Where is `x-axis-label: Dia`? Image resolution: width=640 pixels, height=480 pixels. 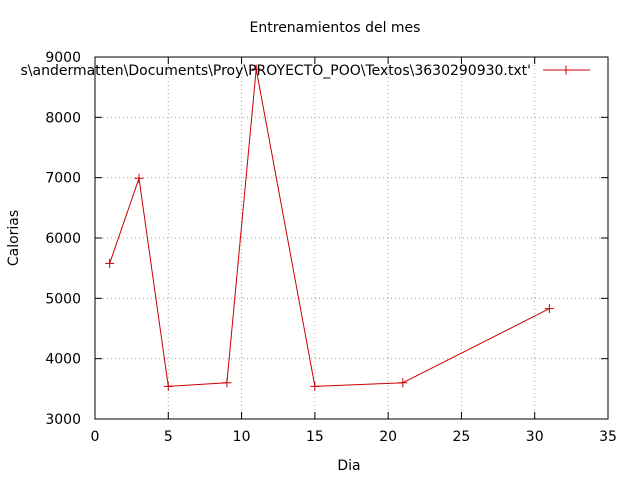
x-axis-label: Dia is located at coordinates (348, 466).